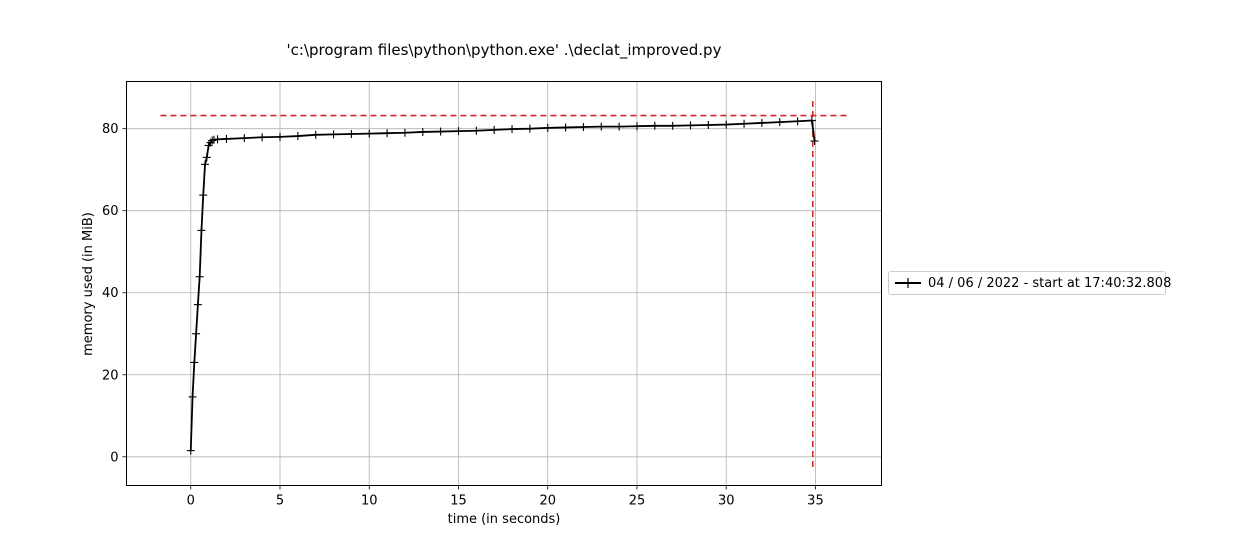 The width and height of the screenshot is (1260, 540). I want to click on y-tick-label: 20, so click(110, 375).